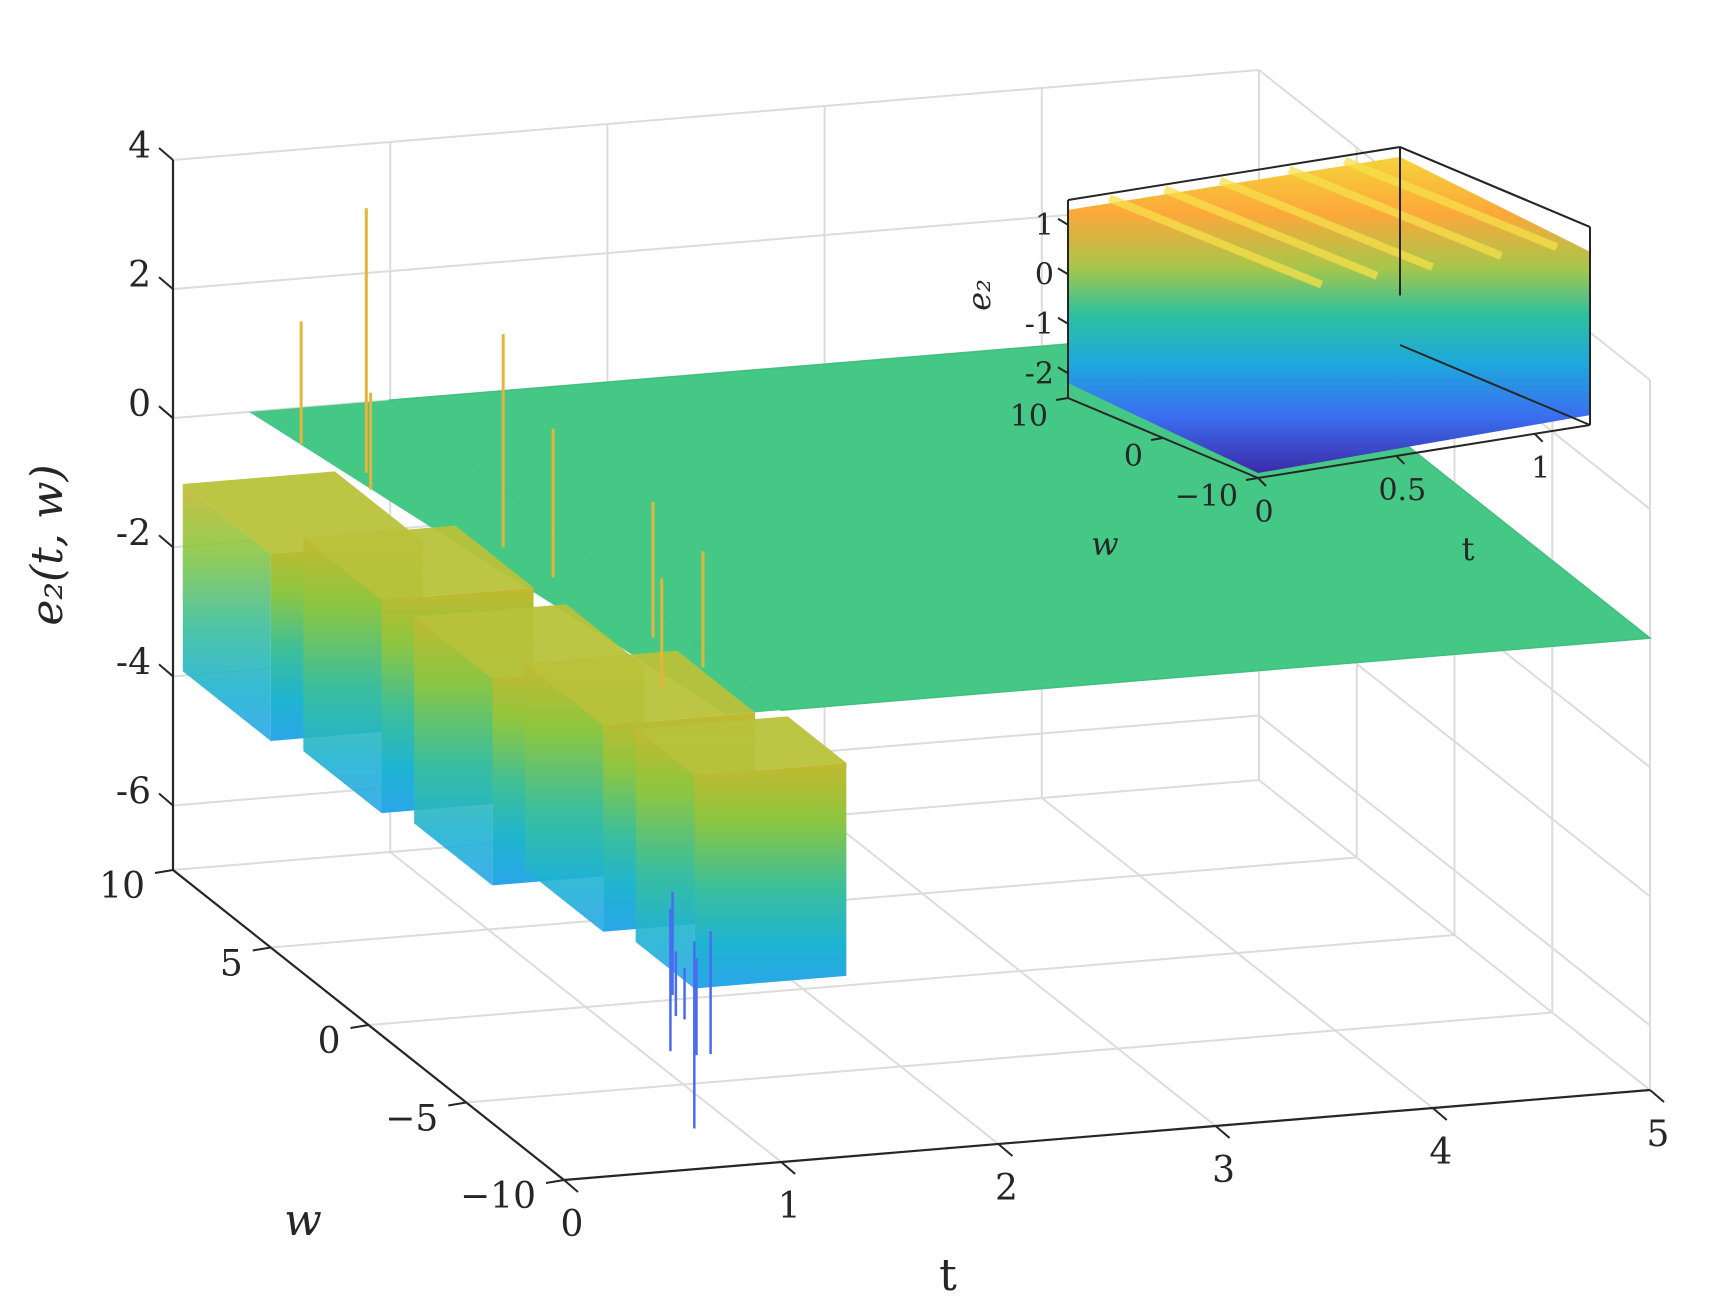  Describe the element at coordinates (231, 964) in the screenshot. I see `w-tick-label: 5` at that location.